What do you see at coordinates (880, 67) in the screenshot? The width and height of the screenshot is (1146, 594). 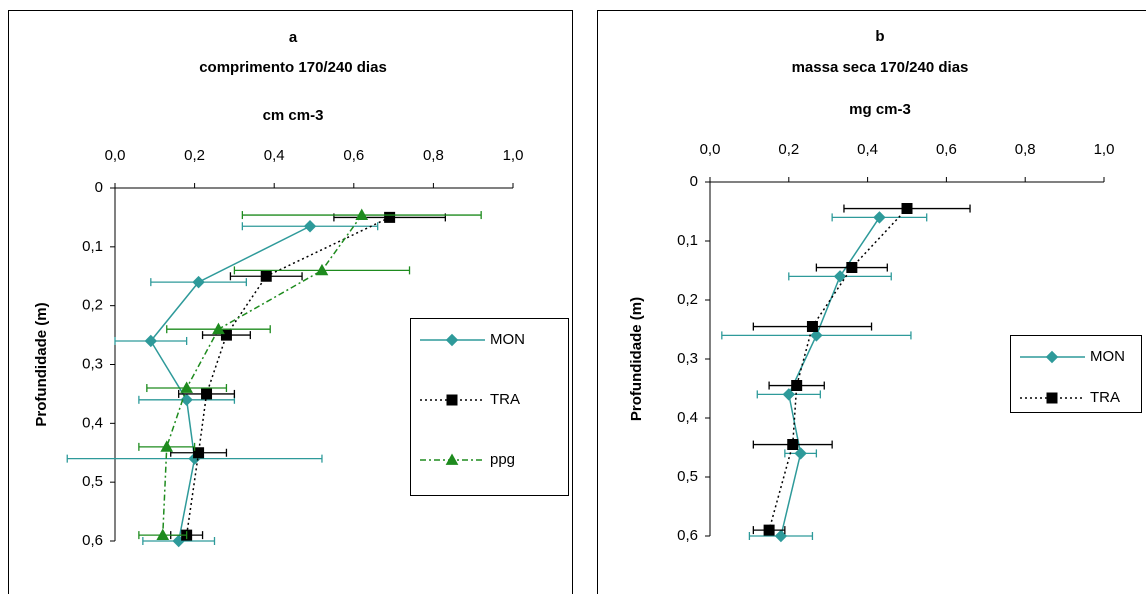 I see `panel-subtitle: massa seca 170/240 dias` at bounding box center [880, 67].